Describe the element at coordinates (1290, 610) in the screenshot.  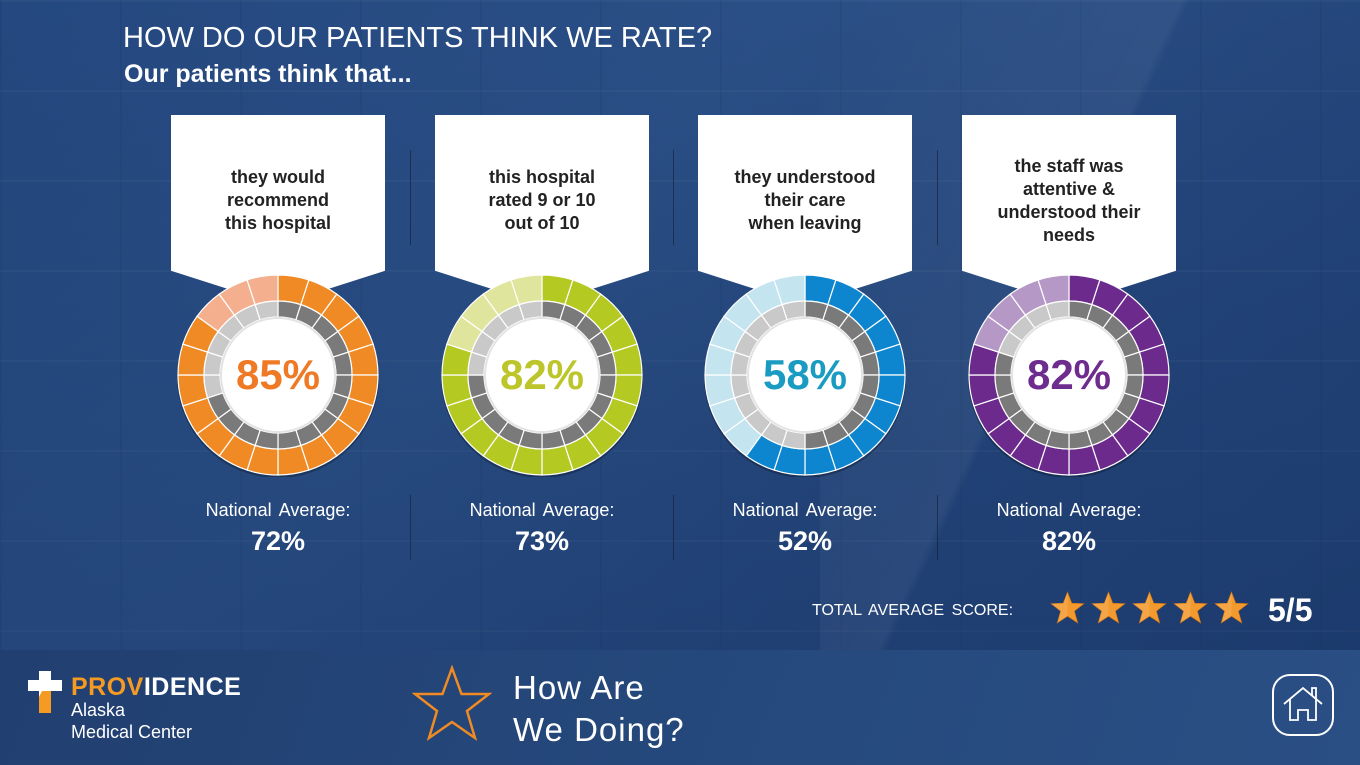
I see `total-score-value: 5/5` at that location.